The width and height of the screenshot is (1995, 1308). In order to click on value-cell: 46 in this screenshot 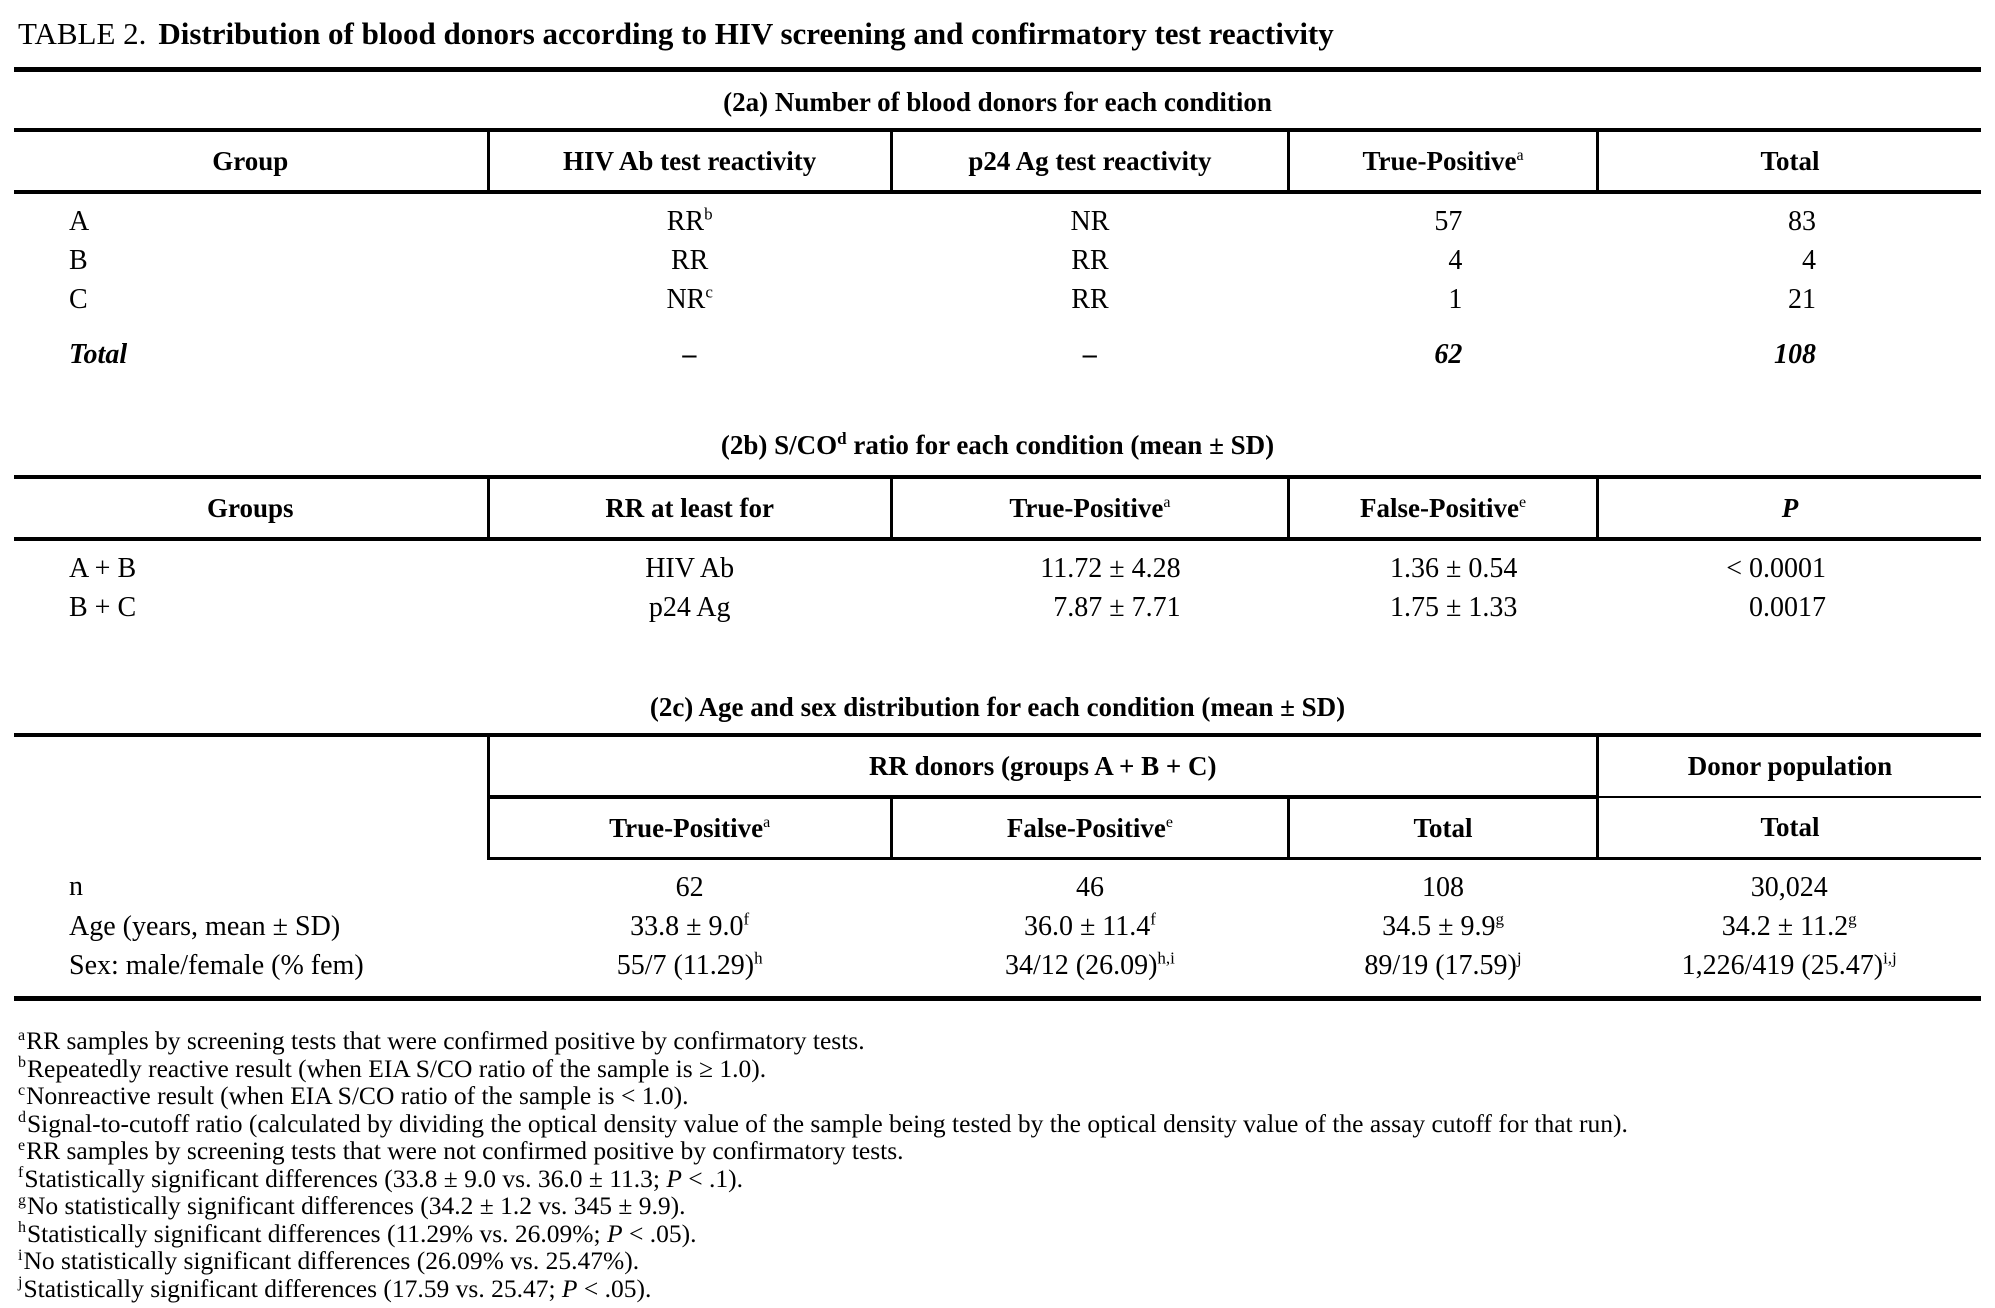, I will do `click(1089, 883)`.